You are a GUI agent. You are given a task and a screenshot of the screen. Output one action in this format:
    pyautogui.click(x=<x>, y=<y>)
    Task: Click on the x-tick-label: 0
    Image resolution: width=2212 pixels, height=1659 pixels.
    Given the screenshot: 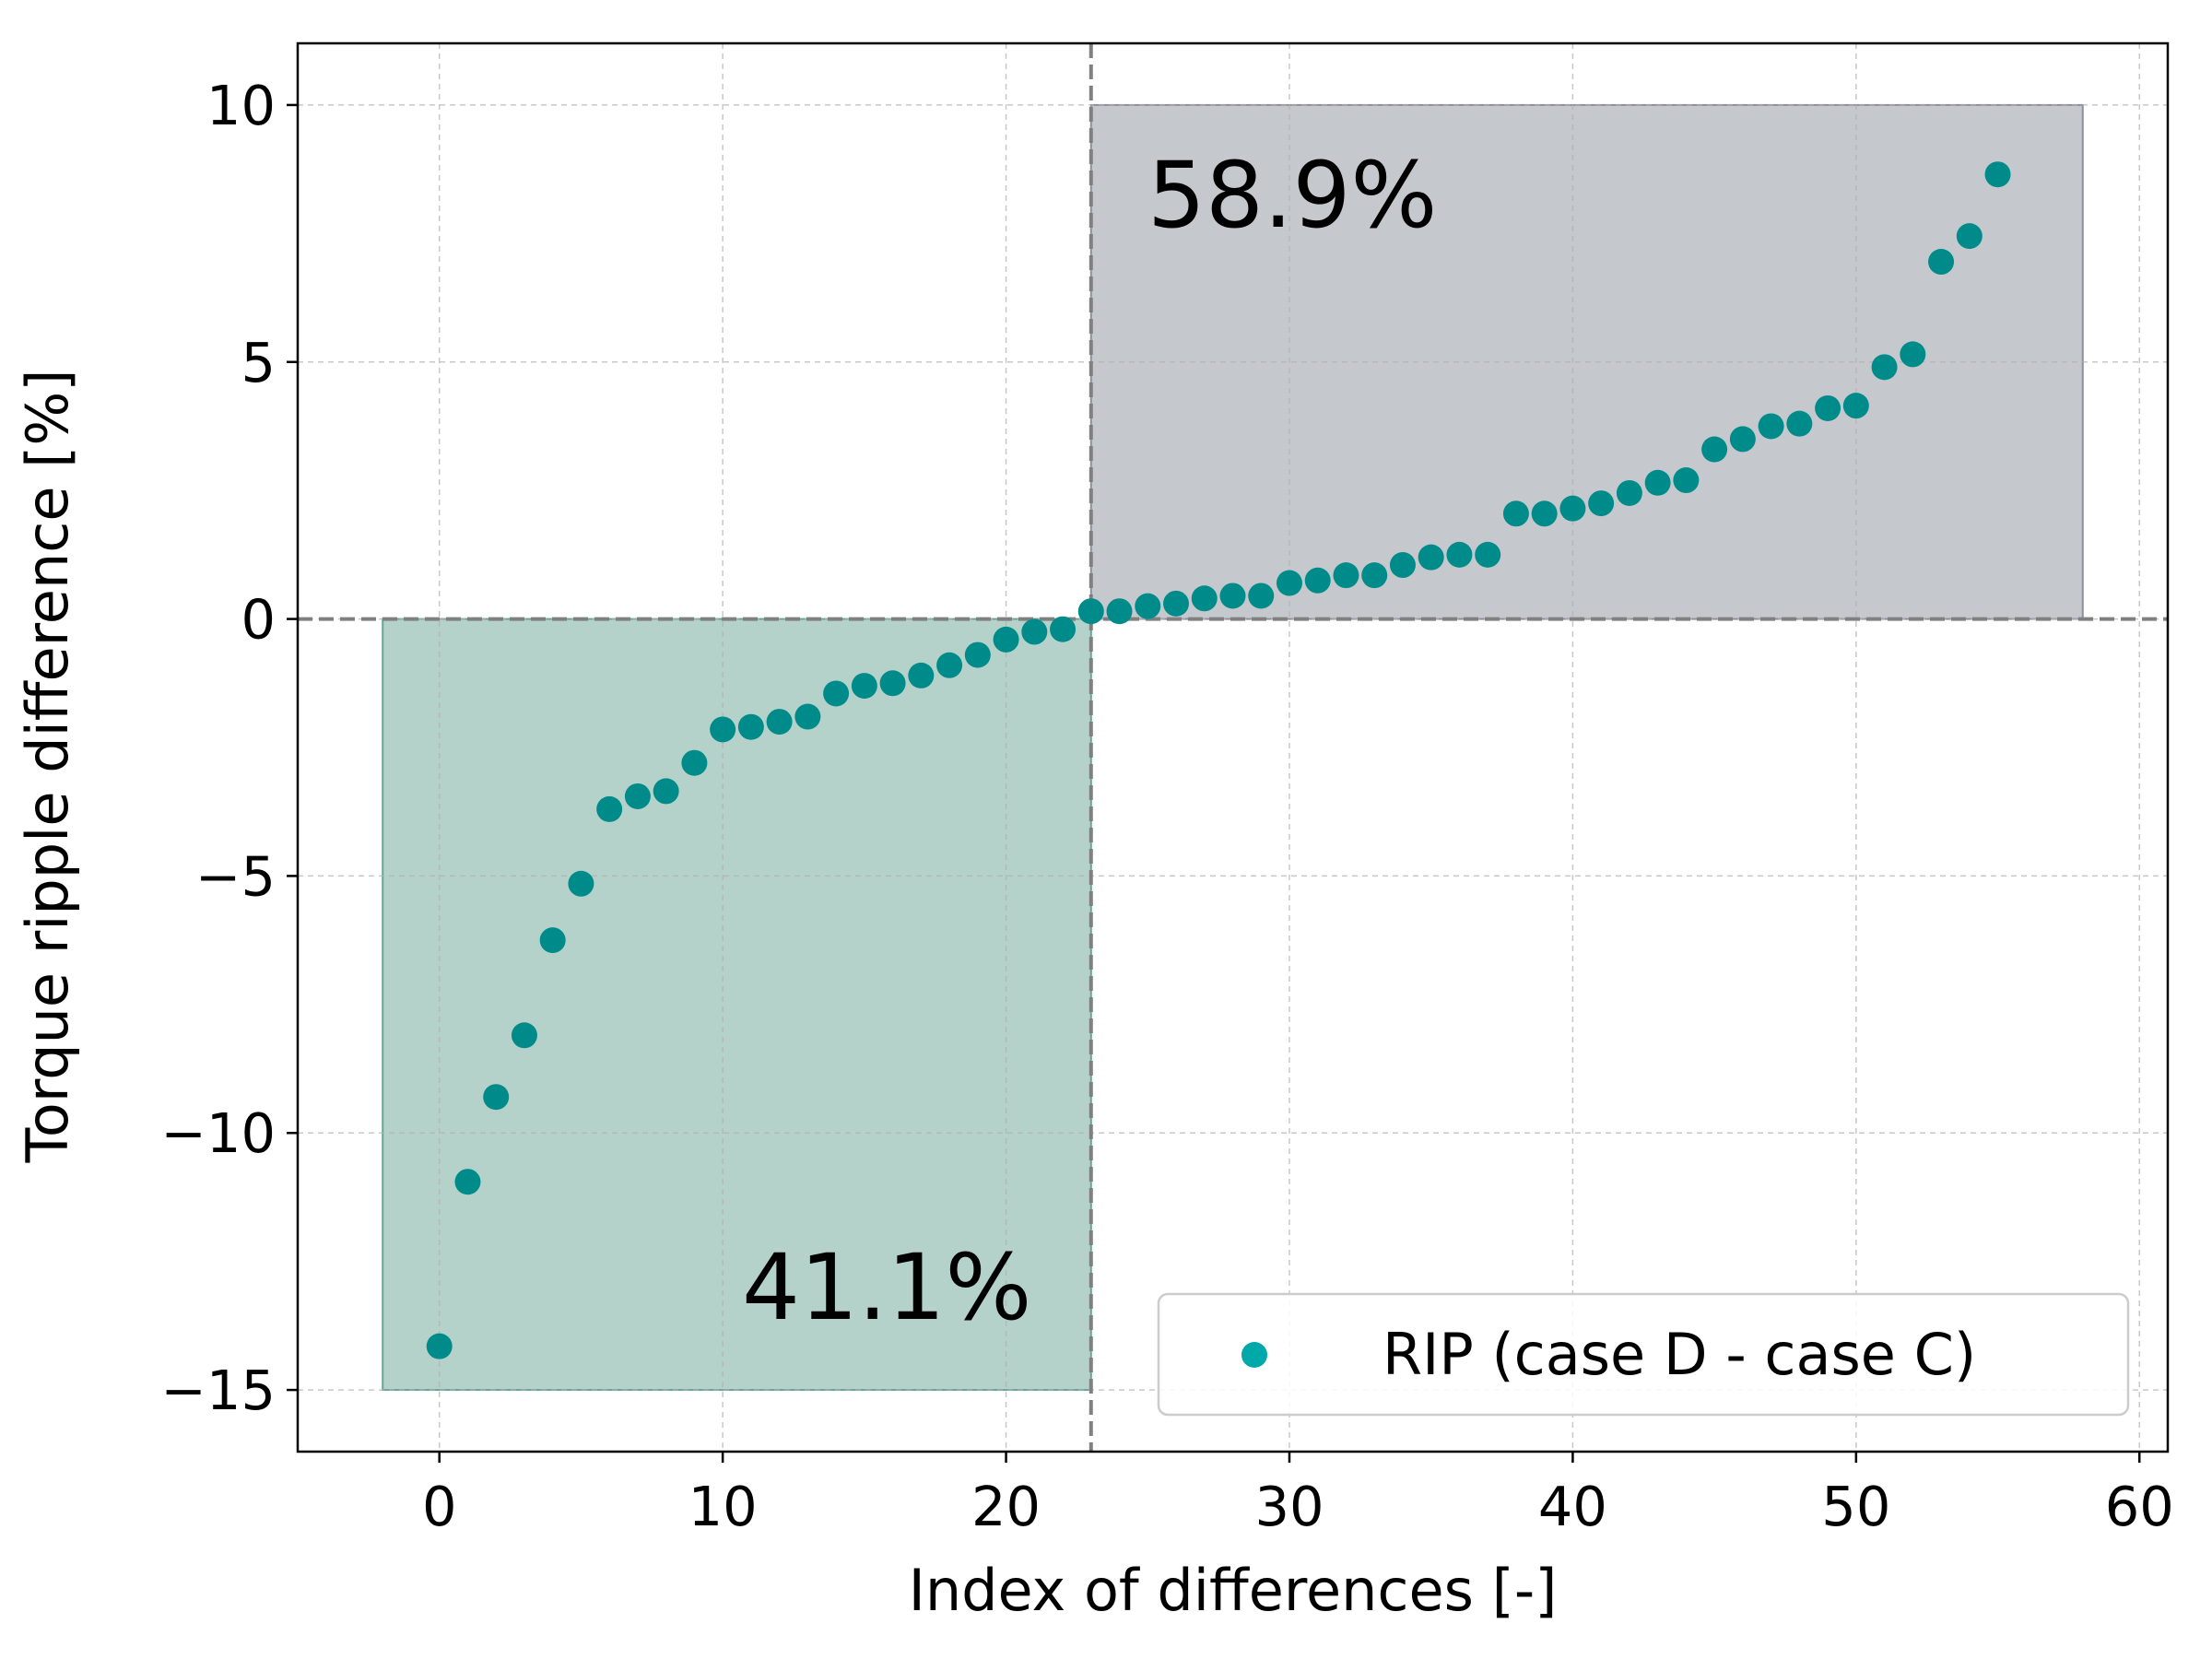 What is the action you would take?
    pyautogui.click(x=439, y=1506)
    